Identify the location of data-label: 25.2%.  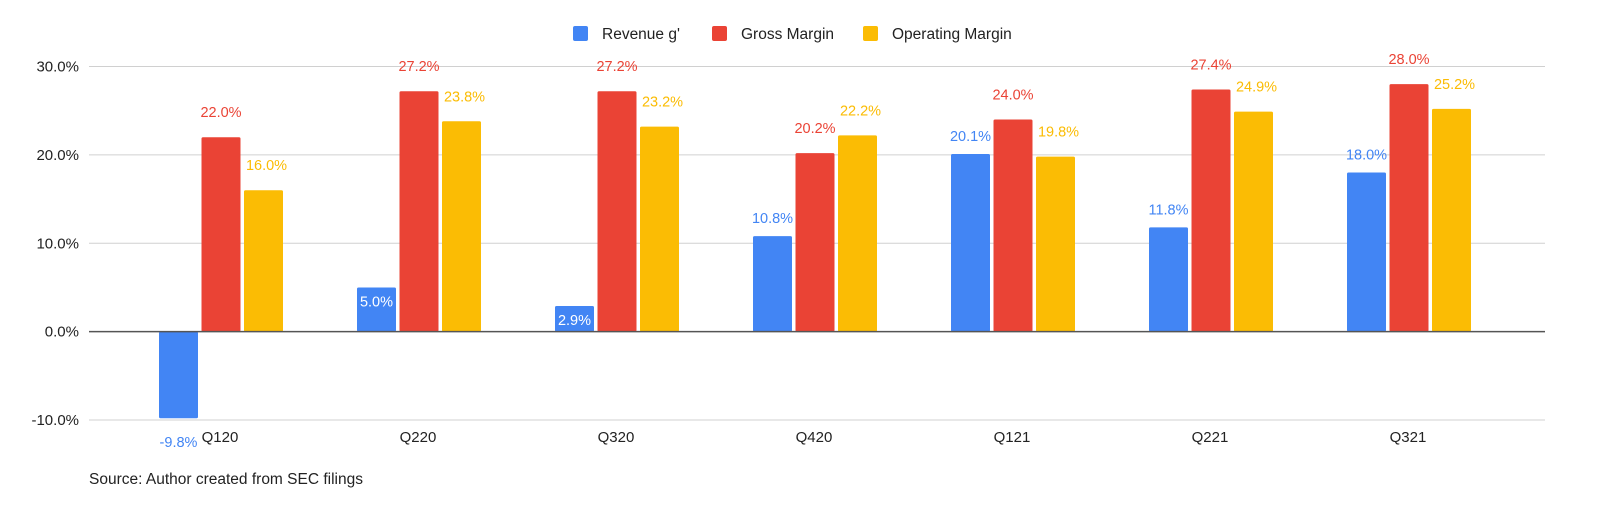
(1454, 85).